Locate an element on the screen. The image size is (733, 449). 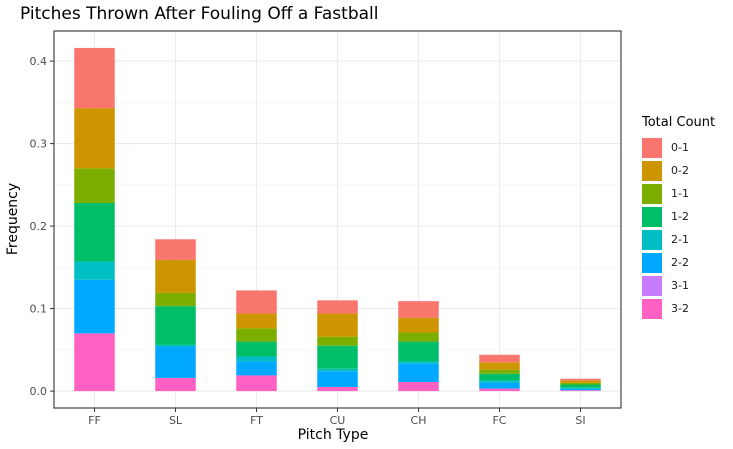
legend-item-2-2: 2-2 is located at coordinates (678, 262).